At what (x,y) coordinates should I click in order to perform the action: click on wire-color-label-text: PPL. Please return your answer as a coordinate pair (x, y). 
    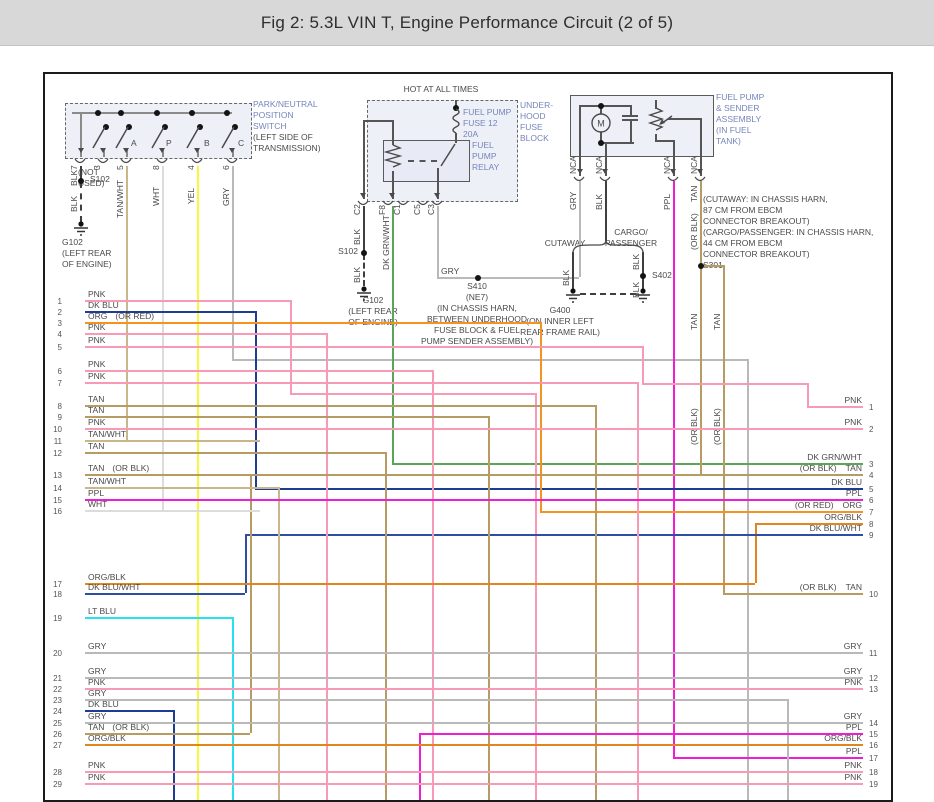
    Looking at the image, I should click on (853, 493).